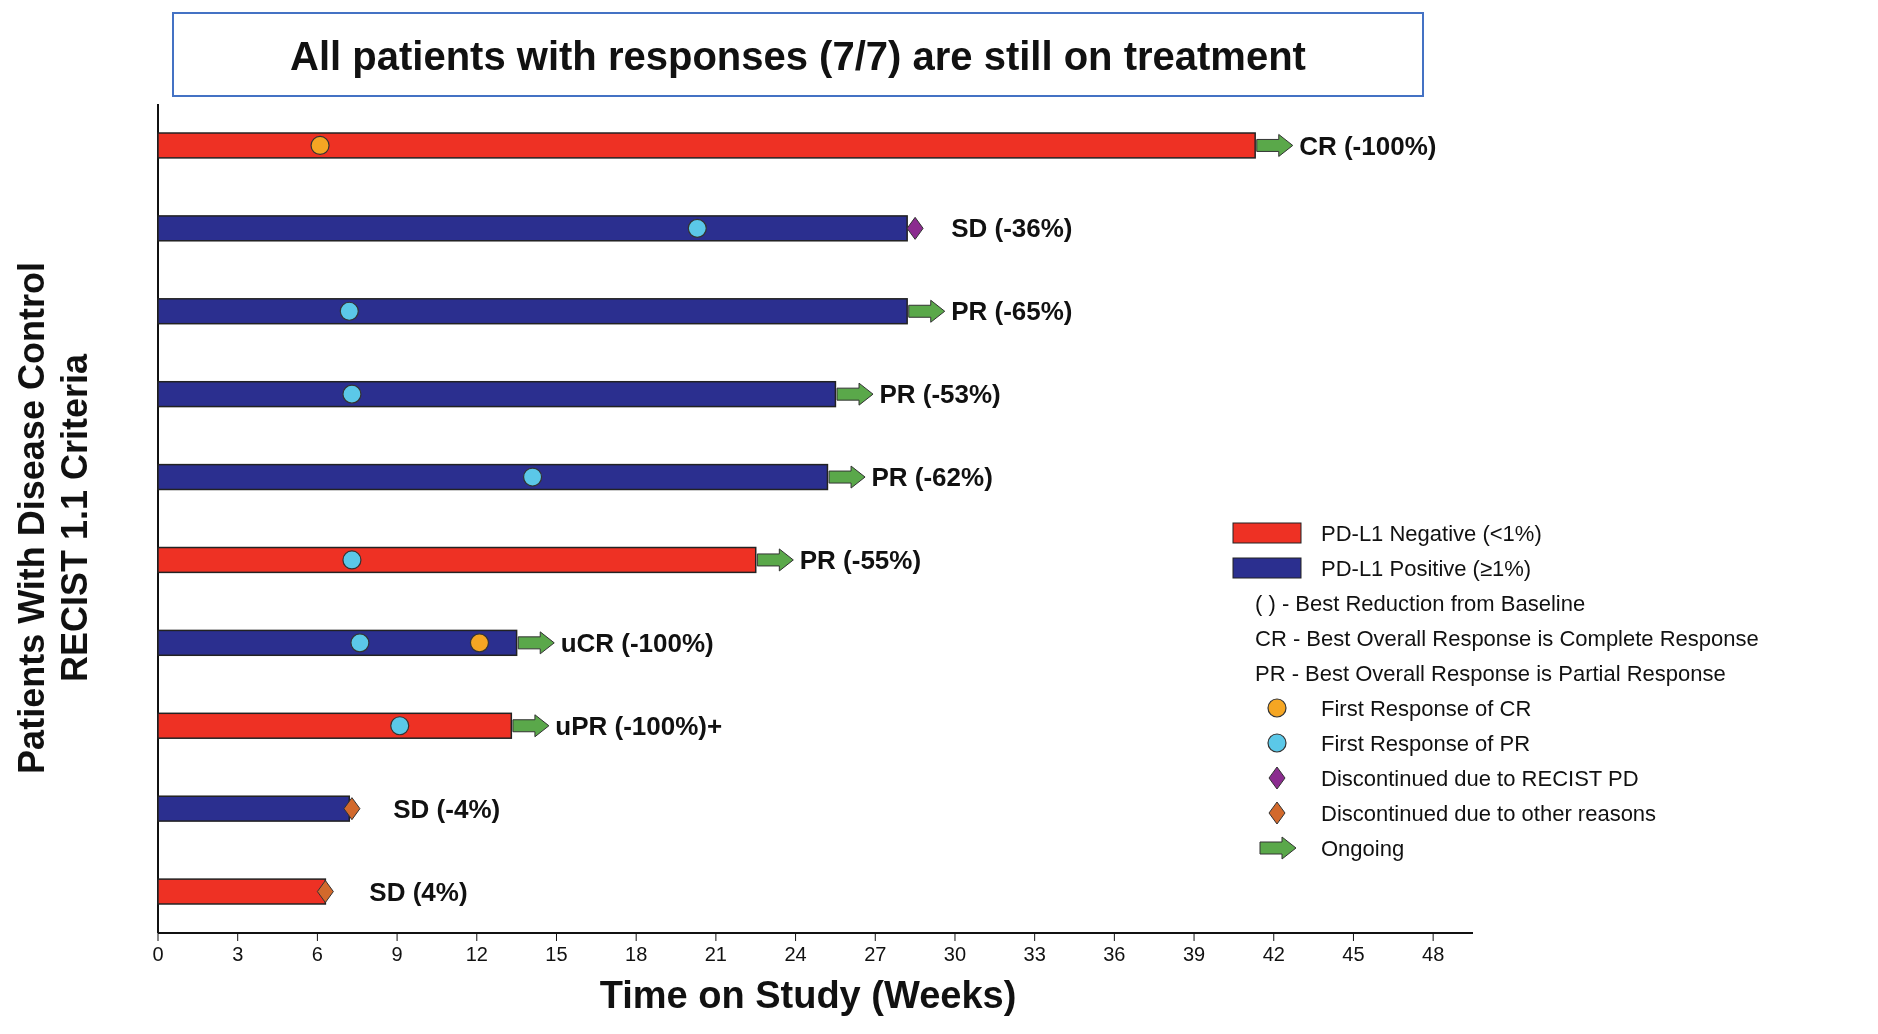 This screenshot has height=1034, width=1878. What do you see at coordinates (476, 954) in the screenshot?
I see `x-tick-label: 12` at bounding box center [476, 954].